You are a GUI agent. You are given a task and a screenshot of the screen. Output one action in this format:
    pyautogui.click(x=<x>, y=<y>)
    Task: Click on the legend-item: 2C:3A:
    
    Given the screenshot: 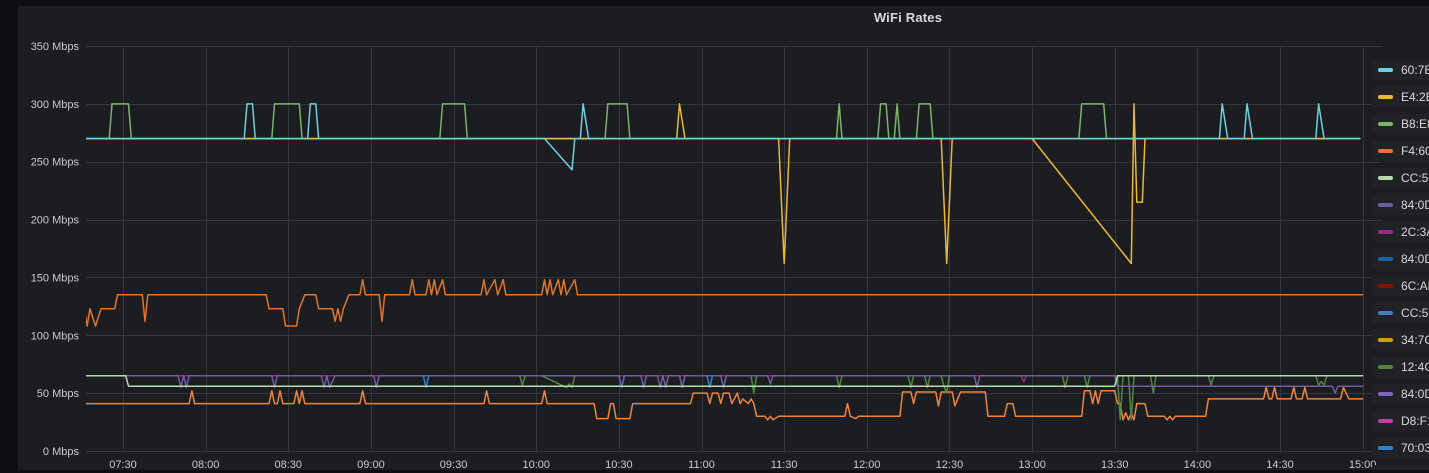 What is the action you would take?
    pyautogui.click(x=1400, y=232)
    